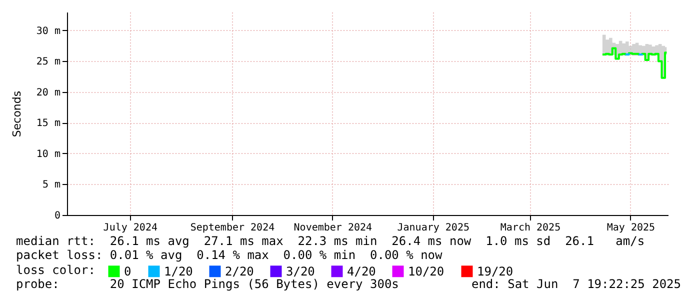 This screenshot has width=697, height=297. I want to click on text: median rtt: 26.1 ms avg 27.1 ms max 22.3 ms min 26.4 ms now 1.0 ms sd 26.1 am/s, so click(330, 241).